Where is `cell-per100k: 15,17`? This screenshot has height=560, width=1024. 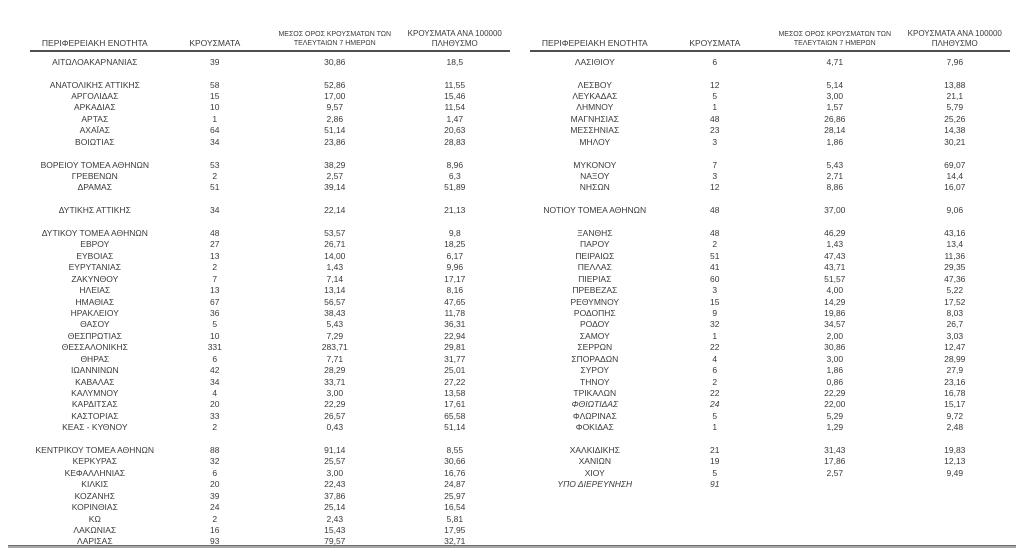 cell-per100k: 15,17 is located at coordinates (955, 404).